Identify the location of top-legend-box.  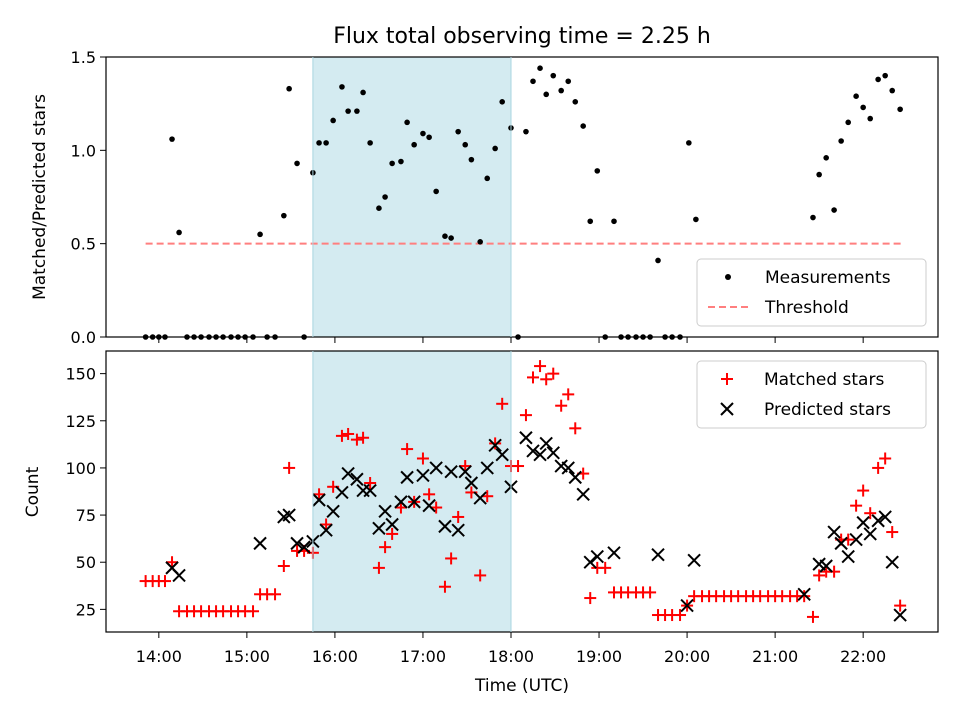
(811, 292).